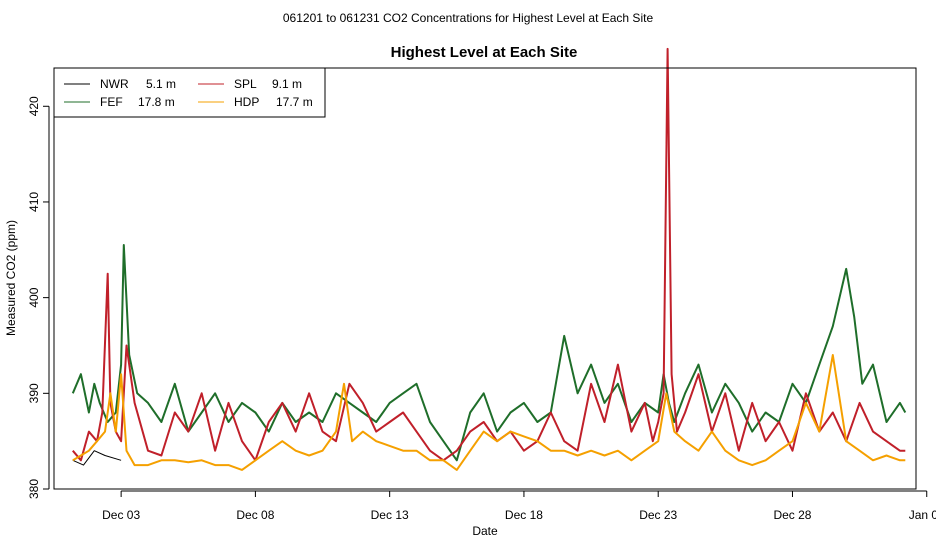  I want to click on y-tick-label: 400, so click(34, 297).